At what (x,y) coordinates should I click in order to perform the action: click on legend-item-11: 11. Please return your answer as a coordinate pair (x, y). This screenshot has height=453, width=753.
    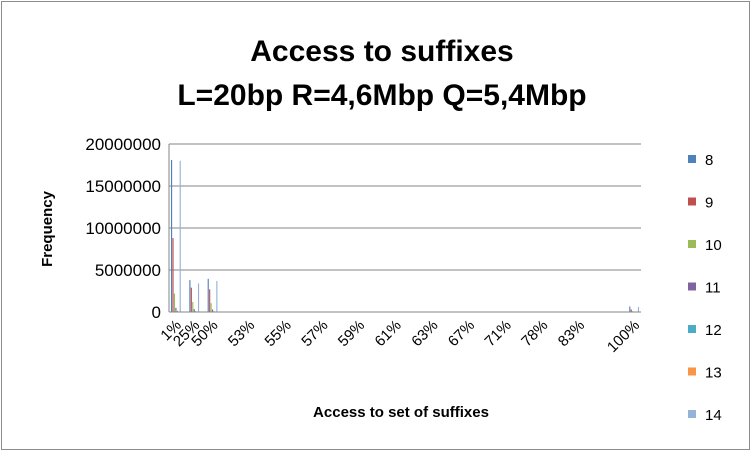
    Looking at the image, I should click on (704, 288).